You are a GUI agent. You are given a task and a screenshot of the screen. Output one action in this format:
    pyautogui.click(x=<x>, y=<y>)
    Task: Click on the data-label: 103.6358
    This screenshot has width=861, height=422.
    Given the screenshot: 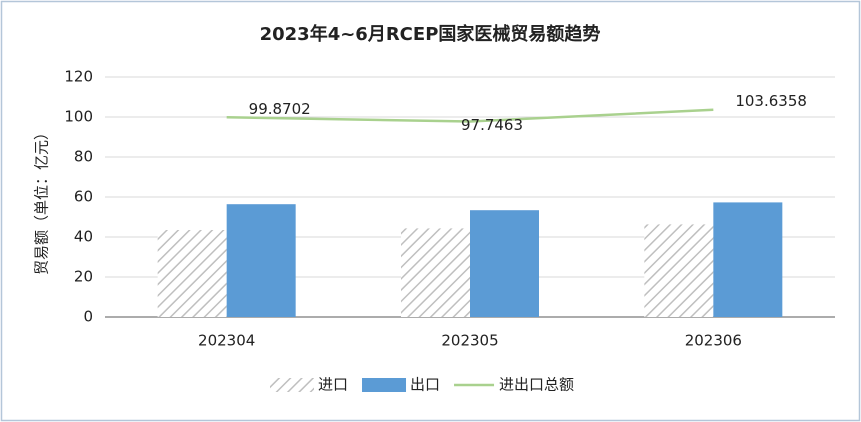 What is the action you would take?
    pyautogui.click(x=771, y=101)
    